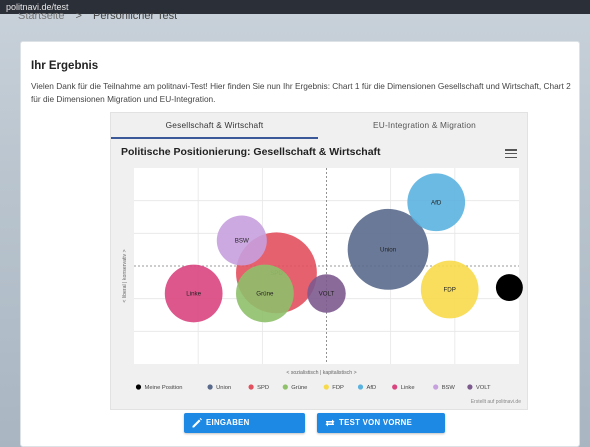 This screenshot has height=447, width=590. I want to click on legend-marker-afd, so click(360, 387).